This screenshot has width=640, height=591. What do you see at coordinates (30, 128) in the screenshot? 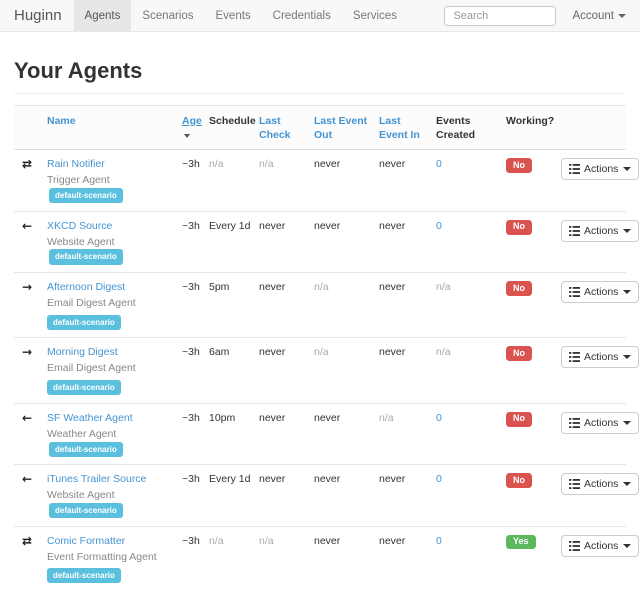
I see `header-icon-spacer` at bounding box center [30, 128].